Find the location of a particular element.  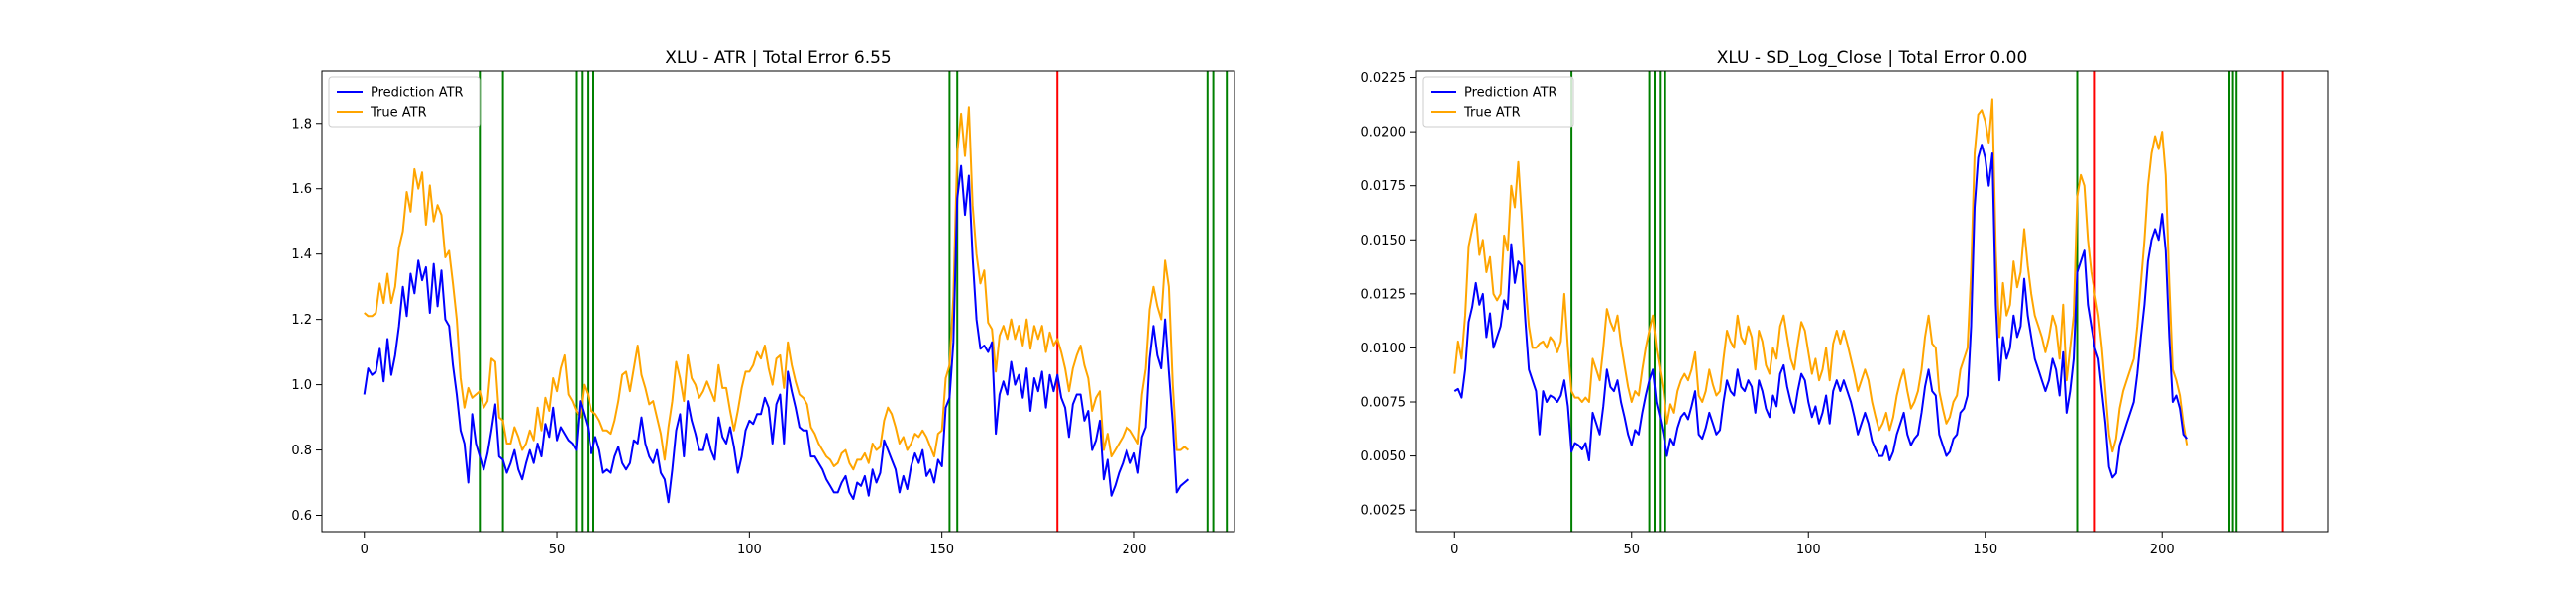

y-tick-label: 0.0050 is located at coordinates (1384, 456).